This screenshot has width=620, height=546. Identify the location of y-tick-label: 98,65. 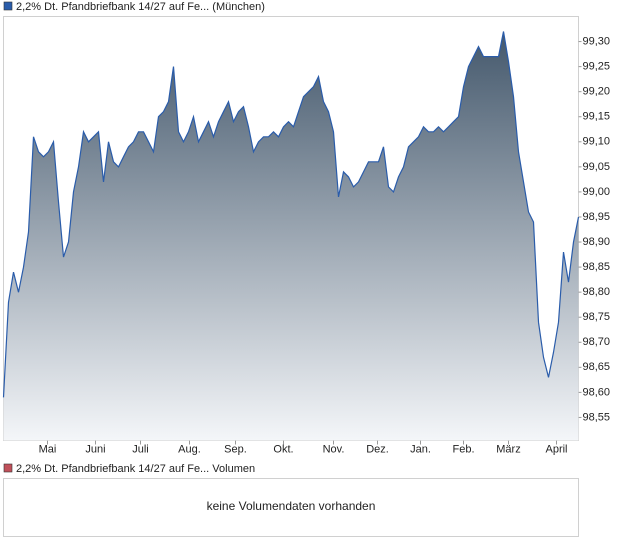
(597, 367).